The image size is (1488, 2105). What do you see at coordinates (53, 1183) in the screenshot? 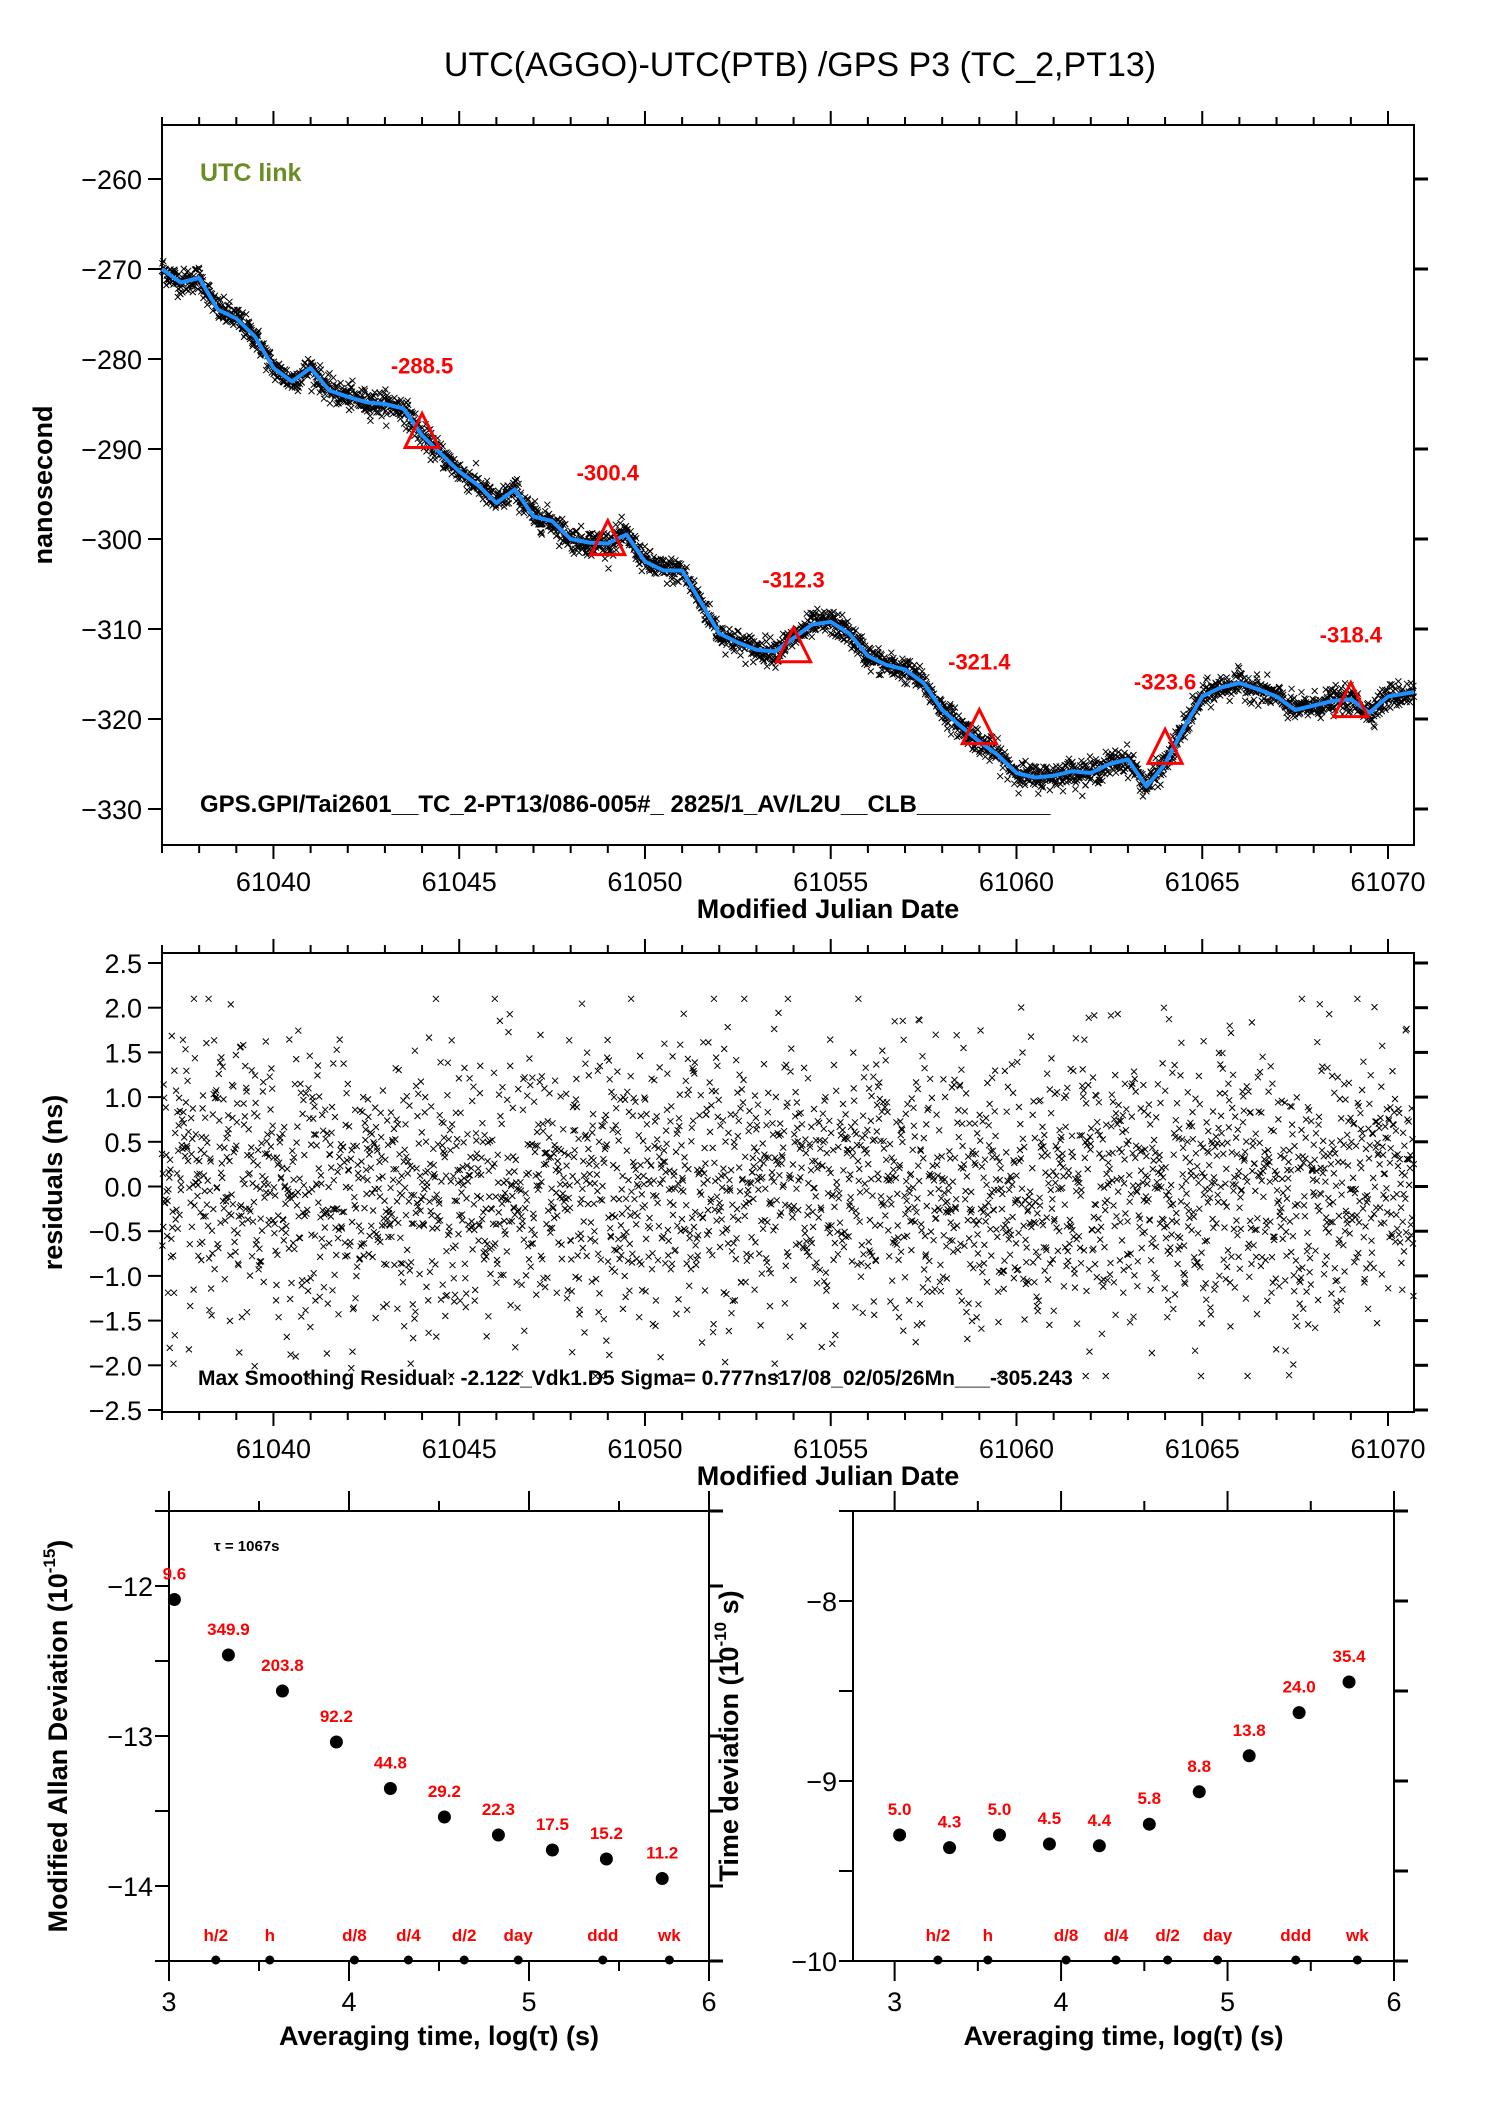
I see `residuals-ylabel: residuals (ns)` at bounding box center [53, 1183].